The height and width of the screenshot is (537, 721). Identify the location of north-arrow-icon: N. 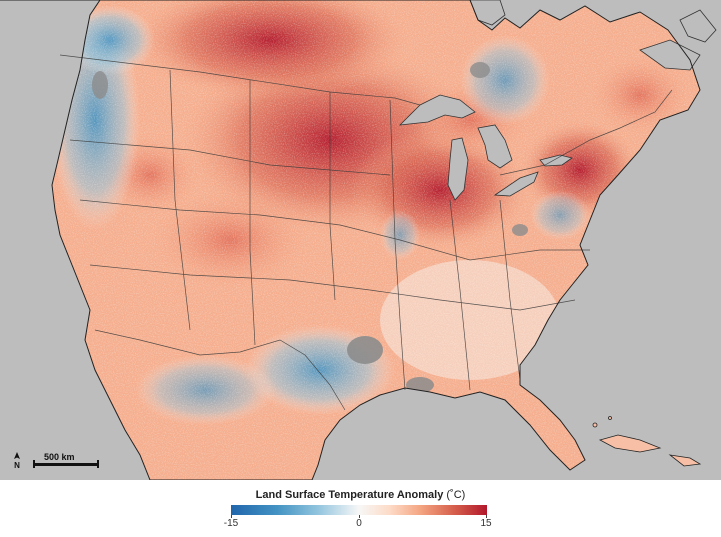
(17, 461).